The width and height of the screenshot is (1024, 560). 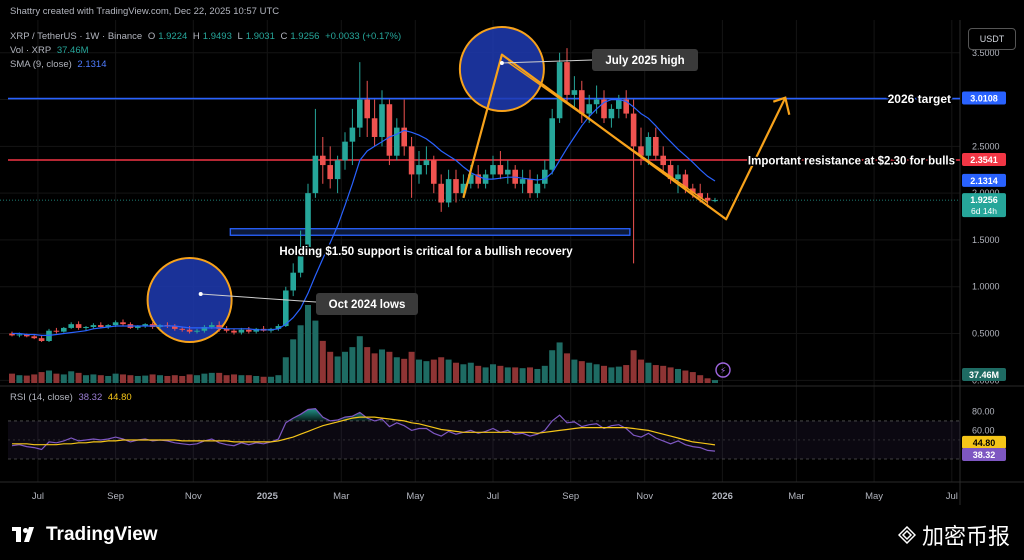 I want to click on rsi-badge, so click(x=984, y=455).